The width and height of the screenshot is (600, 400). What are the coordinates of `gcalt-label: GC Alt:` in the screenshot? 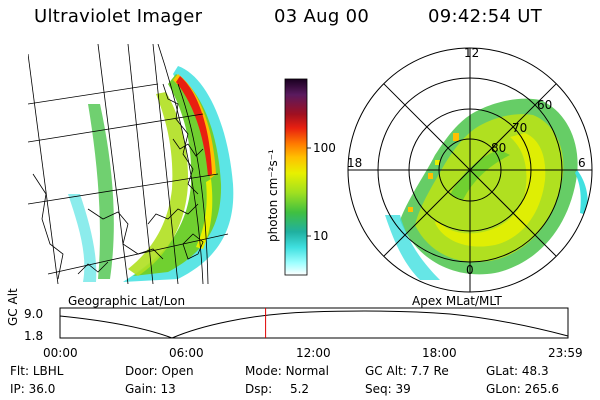 It's located at (386, 371).